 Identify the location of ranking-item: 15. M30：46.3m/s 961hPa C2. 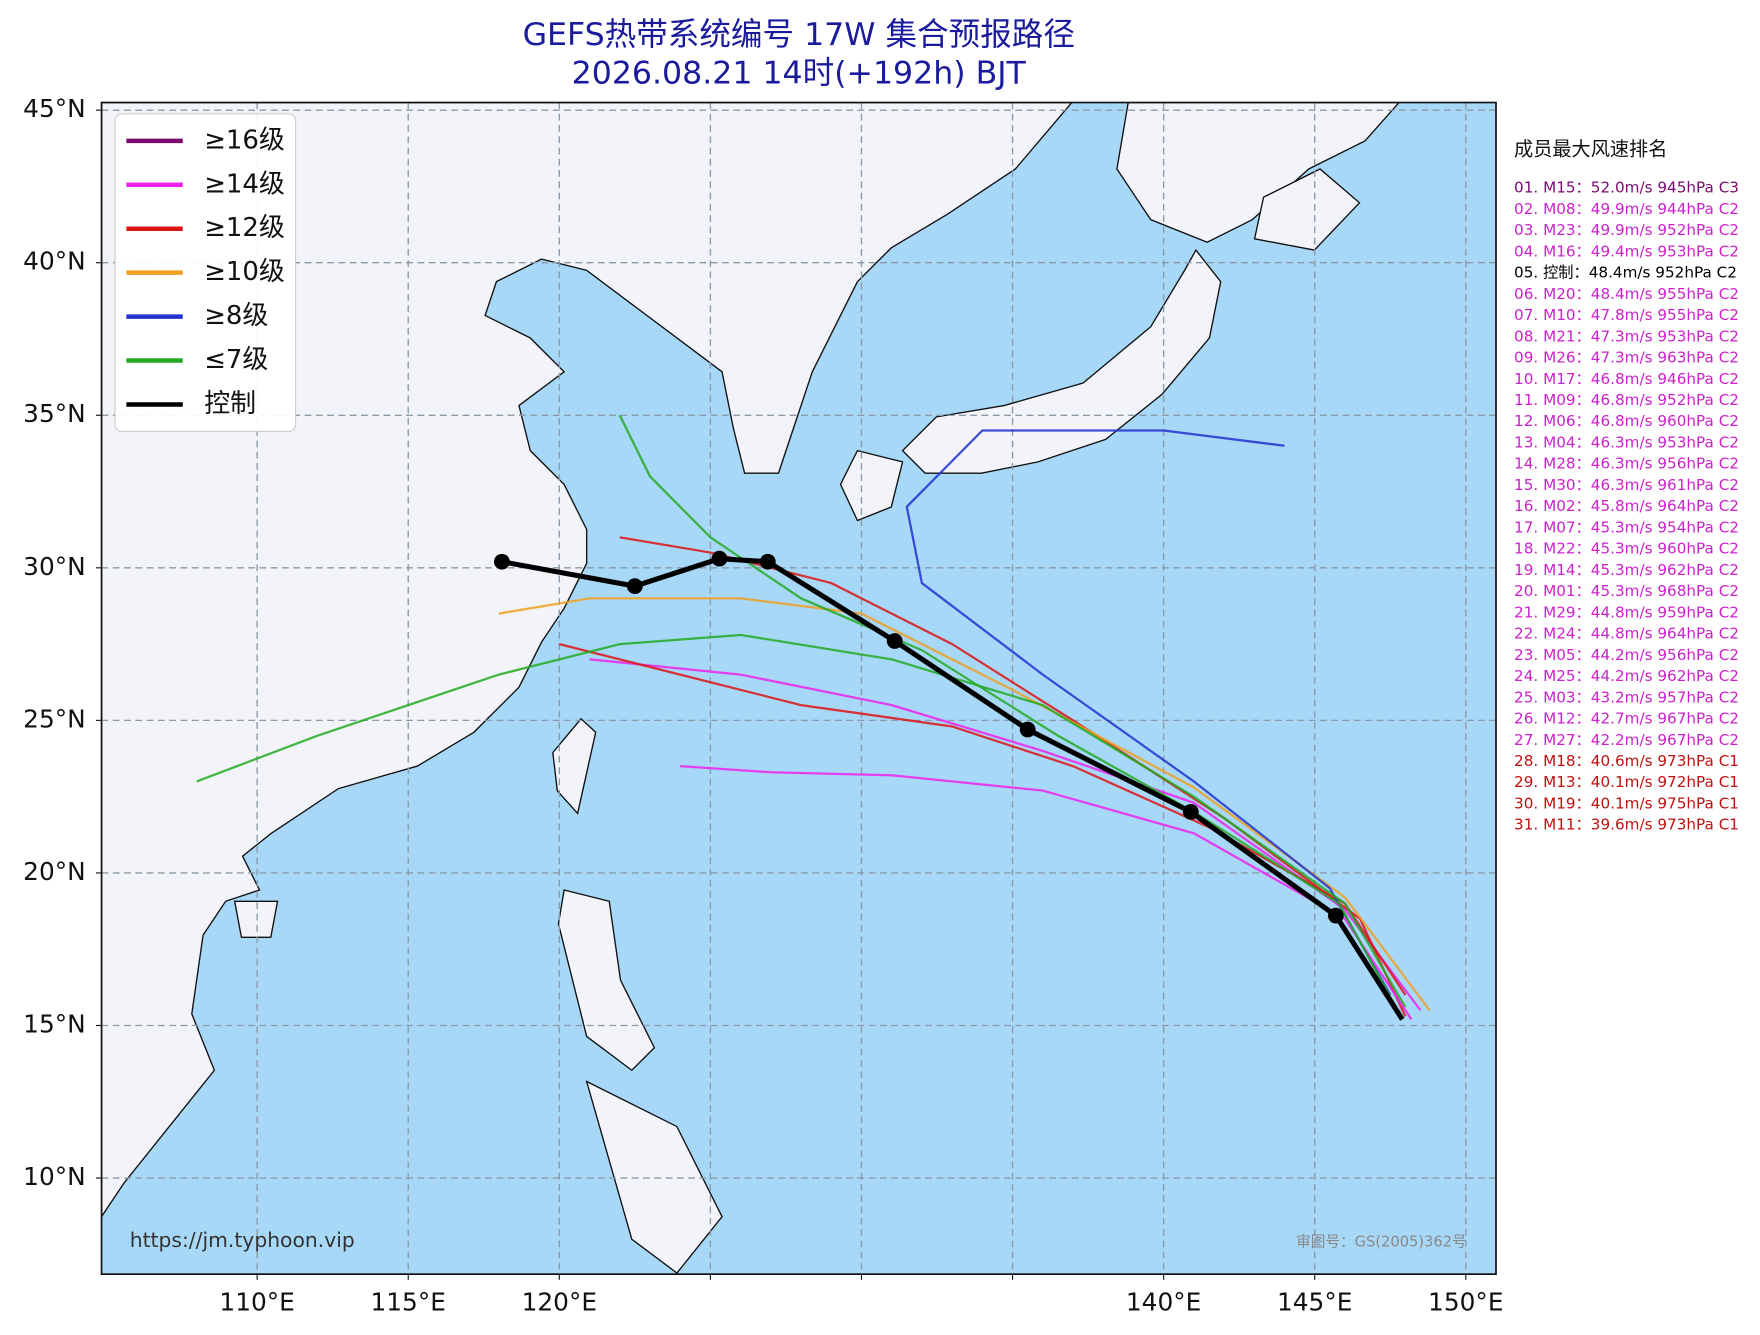
(1626, 485).